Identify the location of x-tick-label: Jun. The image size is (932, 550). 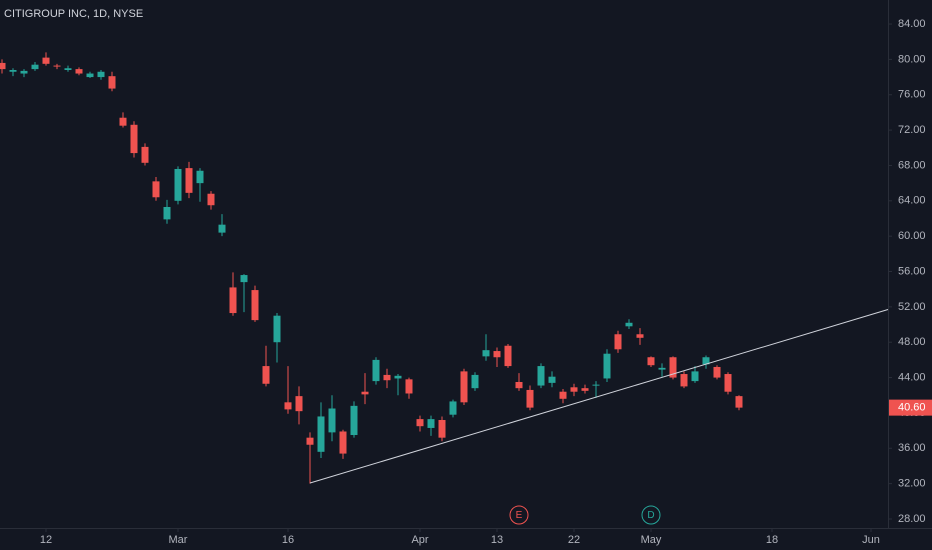
(871, 540).